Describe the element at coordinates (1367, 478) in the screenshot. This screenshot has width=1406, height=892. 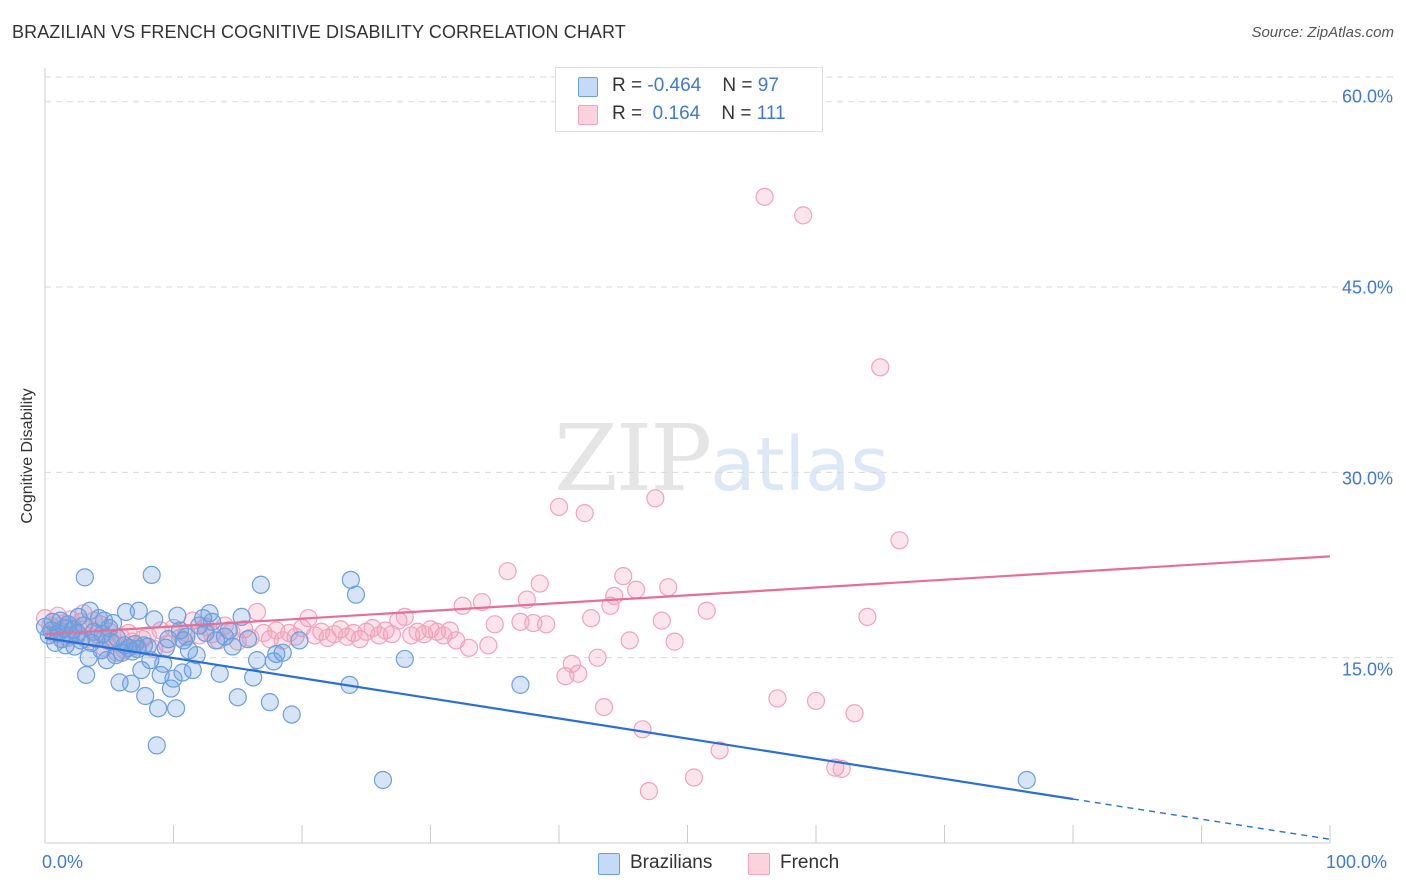
I see `y-tick-label-30: 30.0%` at that location.